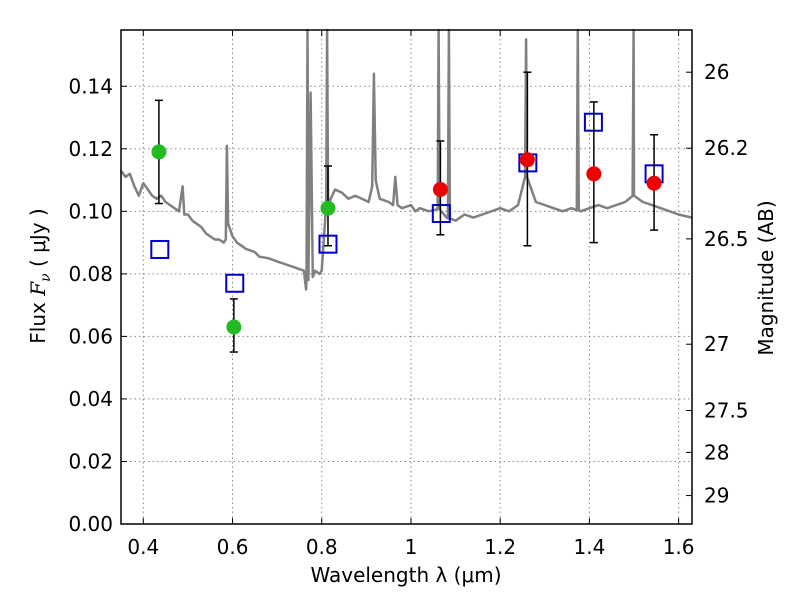 This screenshot has height=600, width=800. I want to click on y-label-symbol: F, so click(38, 289).